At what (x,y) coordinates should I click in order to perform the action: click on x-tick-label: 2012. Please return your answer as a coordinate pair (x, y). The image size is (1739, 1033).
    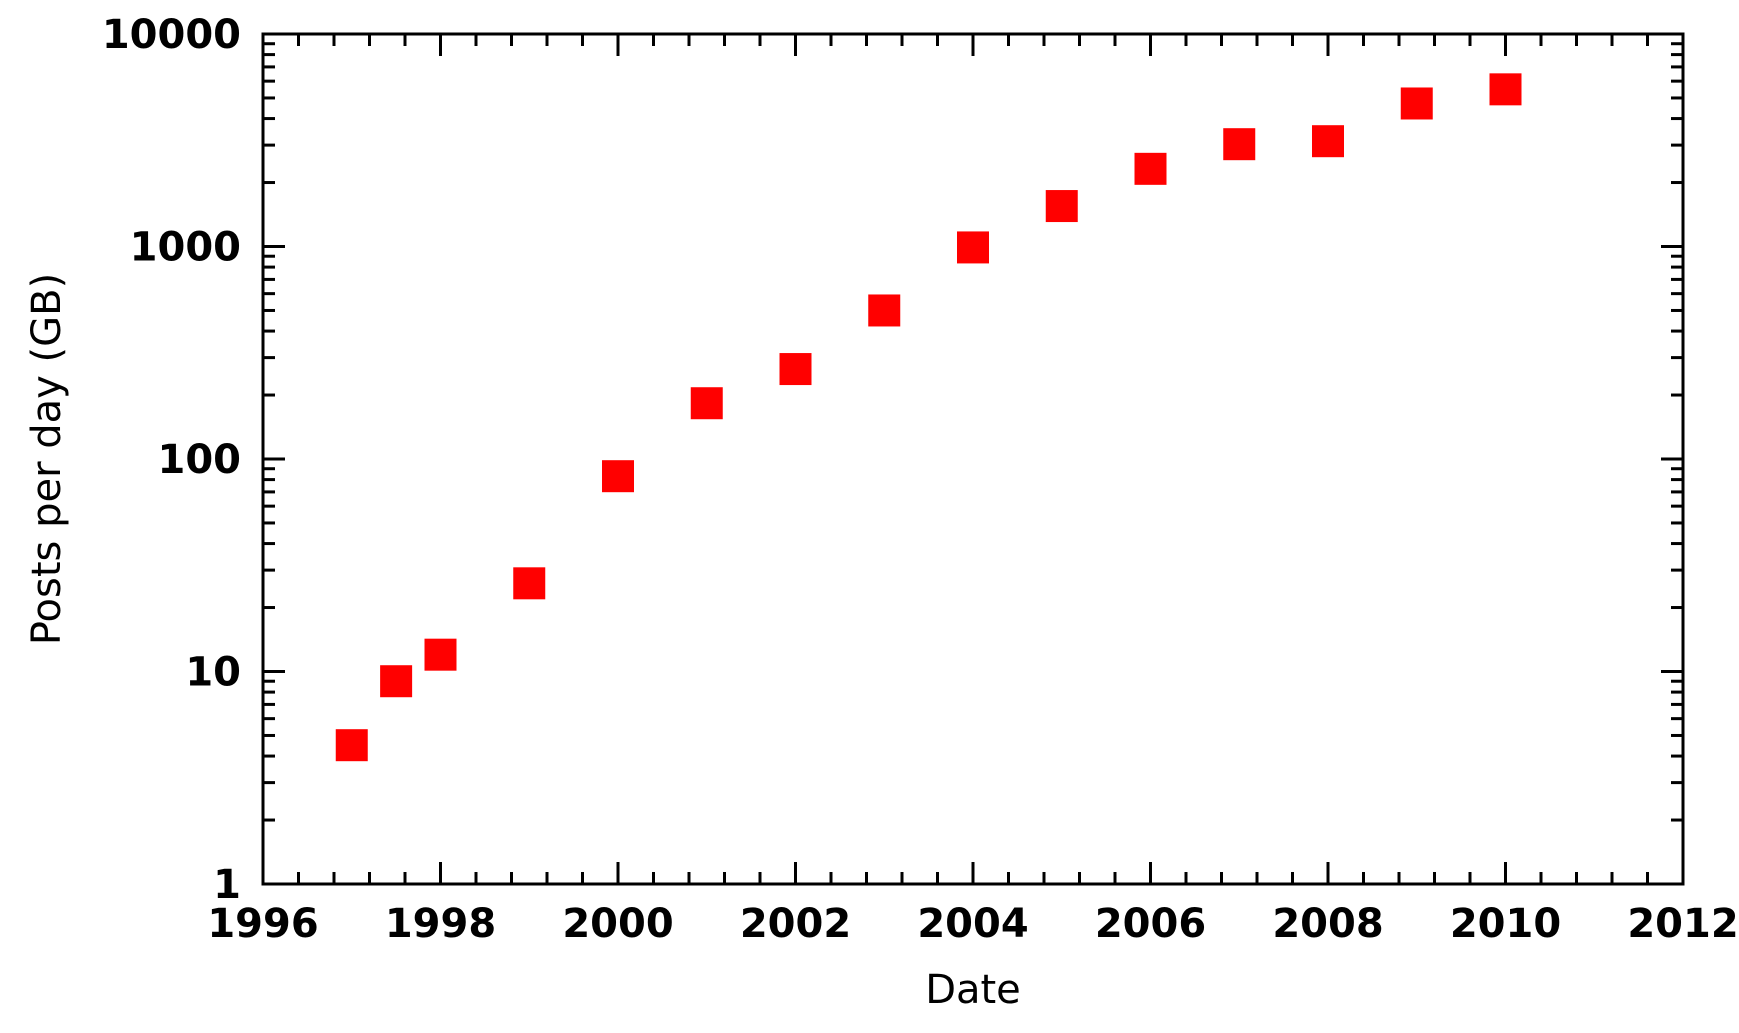
    Looking at the image, I should click on (1682, 924).